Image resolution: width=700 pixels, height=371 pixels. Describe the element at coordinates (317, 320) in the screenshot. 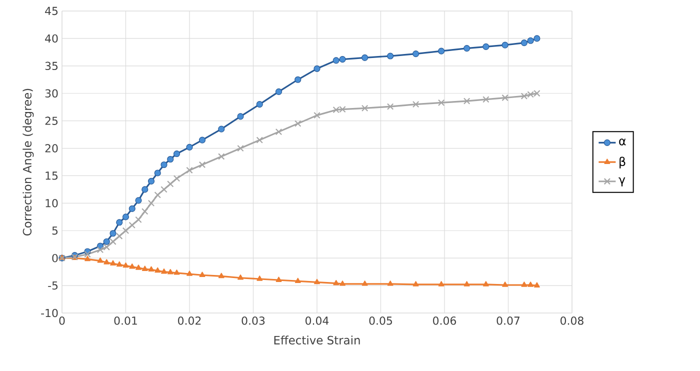

I see `x-tick-label: 0.04` at that location.